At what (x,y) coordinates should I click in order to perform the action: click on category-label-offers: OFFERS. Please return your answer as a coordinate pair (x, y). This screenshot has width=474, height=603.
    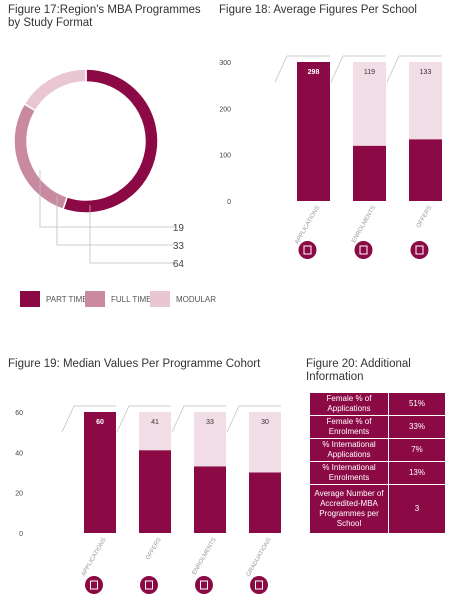
    Looking at the image, I should click on (153, 549).